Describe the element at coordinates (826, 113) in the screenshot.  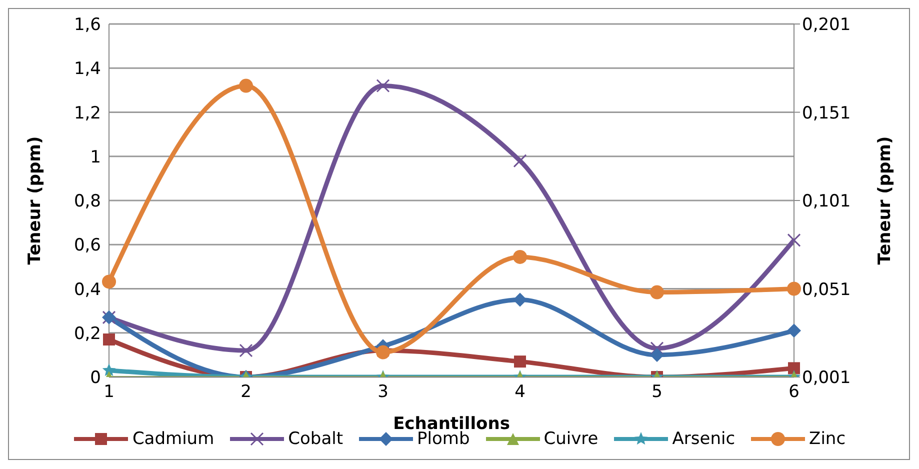
I see `y2-tick-label: 0,151` at that location.